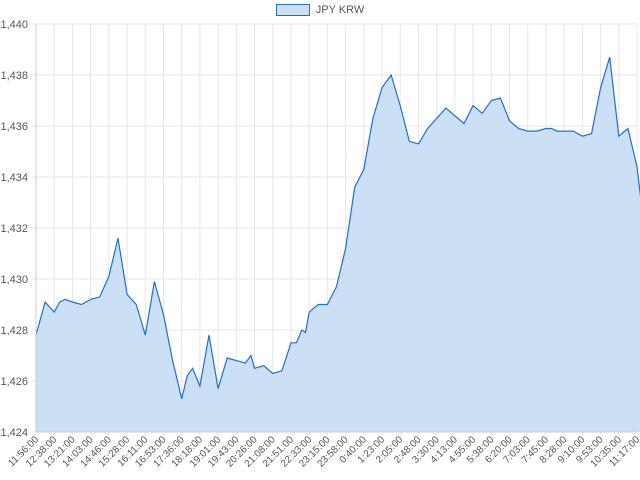  What do you see at coordinates (14, 229) in the screenshot?
I see `y-tick-label: 1,432` at bounding box center [14, 229].